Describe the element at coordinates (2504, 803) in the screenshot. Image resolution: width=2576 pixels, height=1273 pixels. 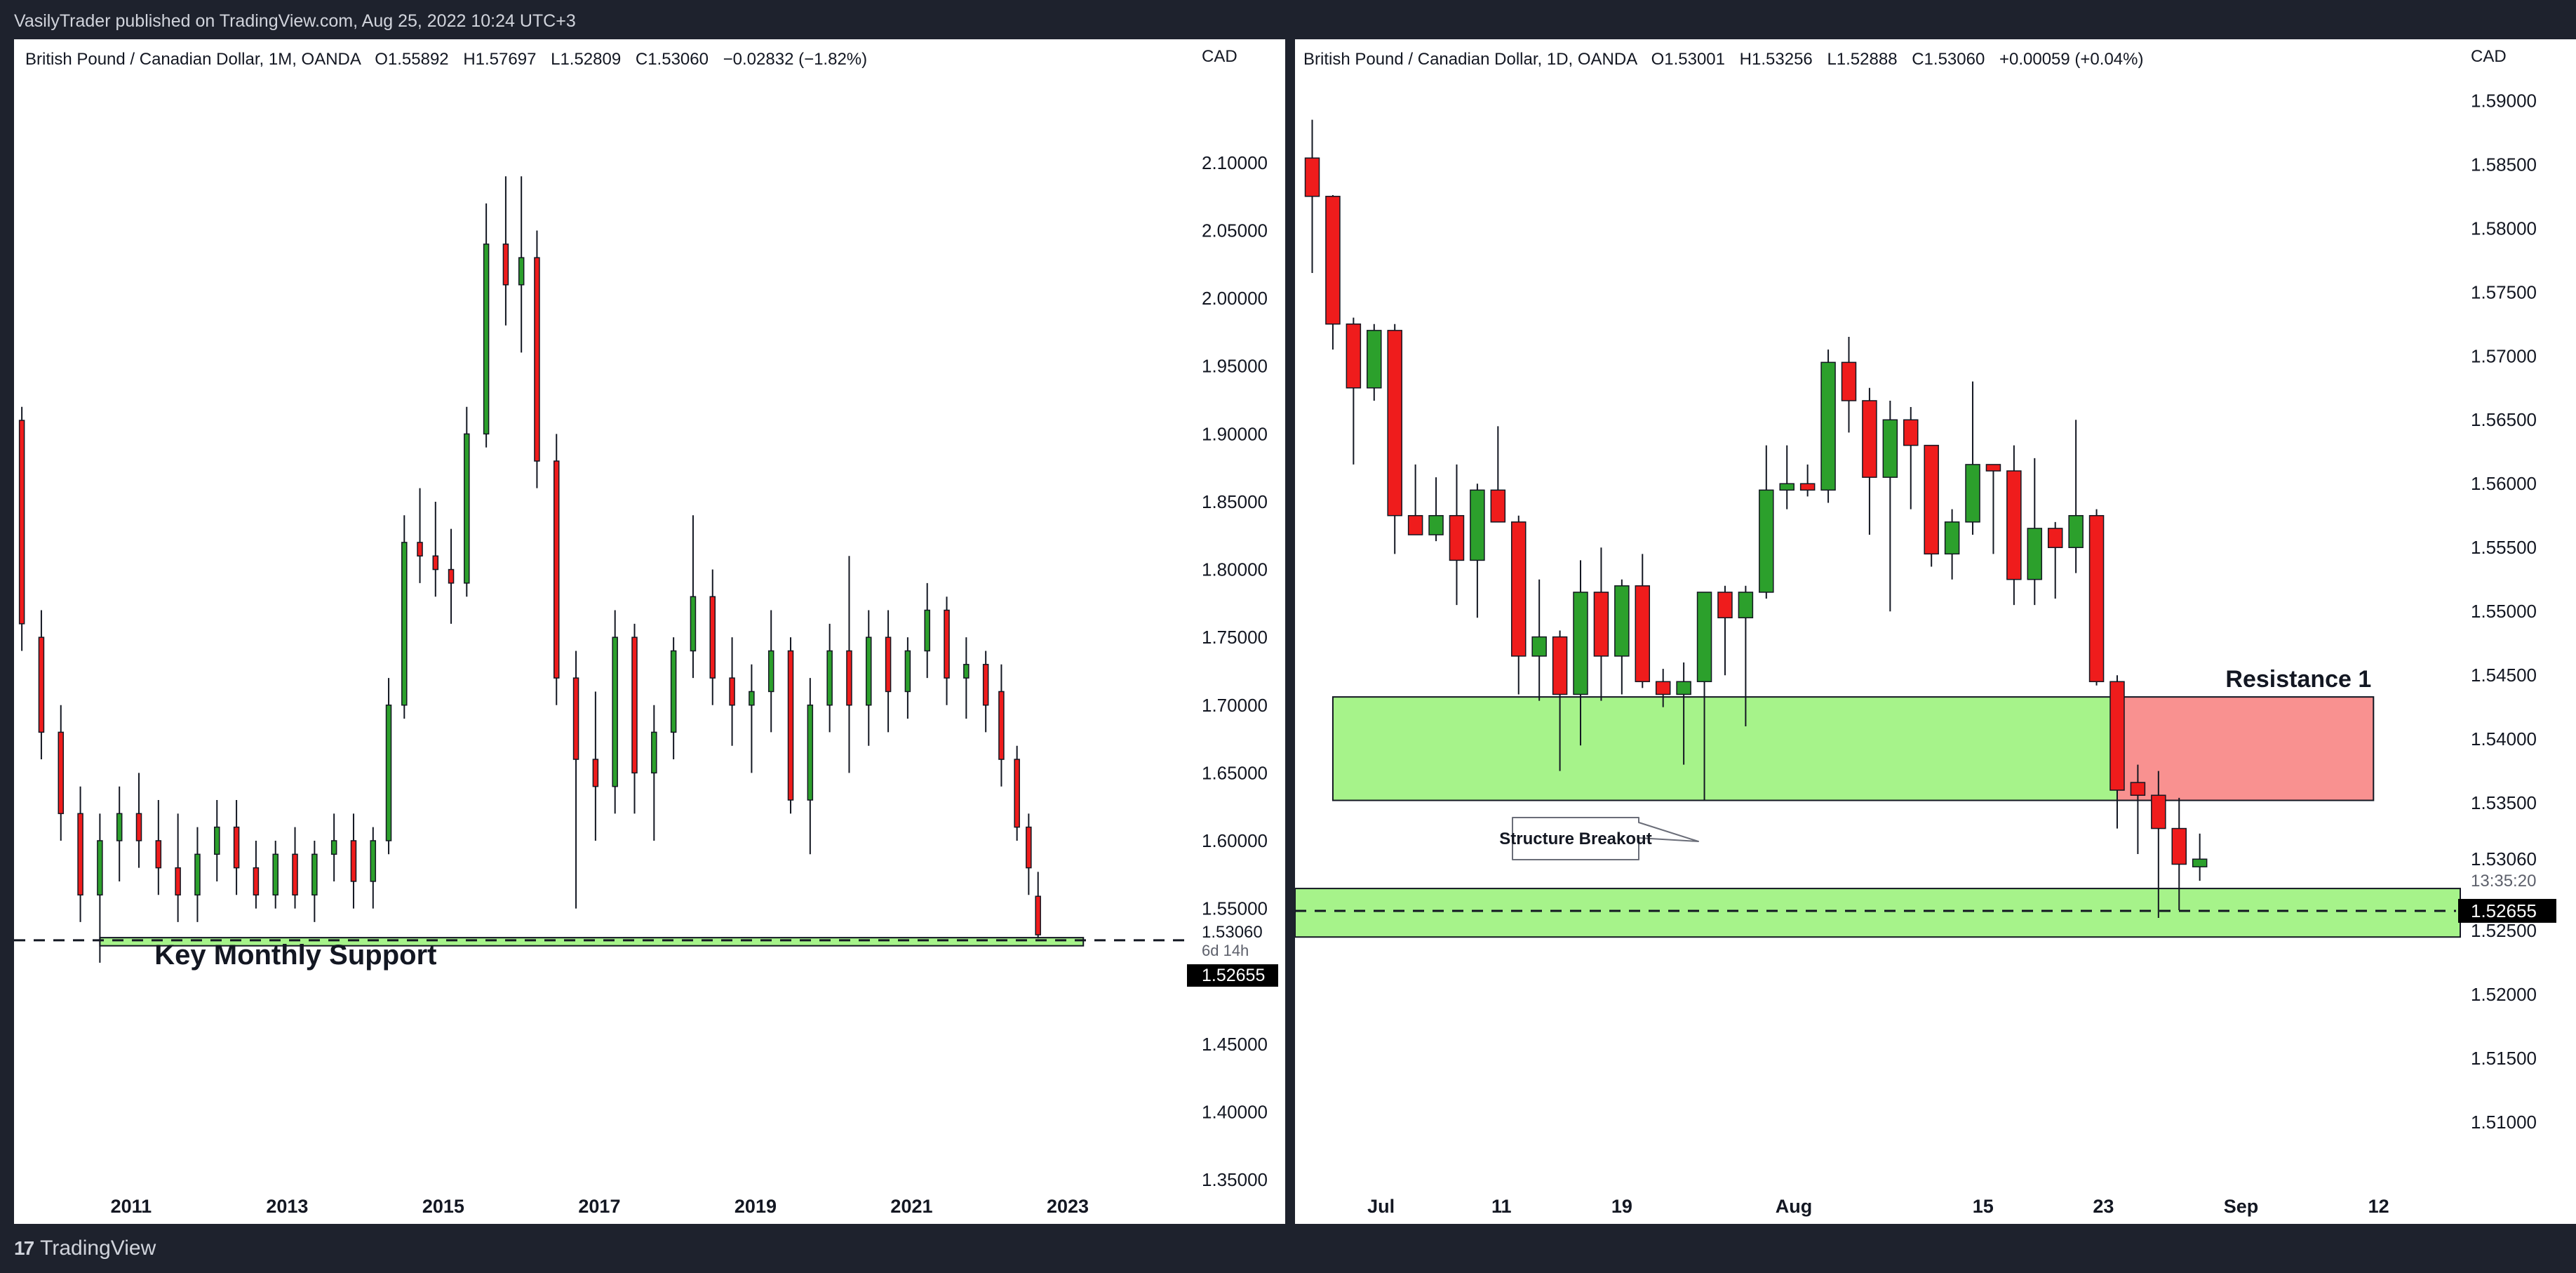
I see `y-tick-label: 1.53500` at that location.